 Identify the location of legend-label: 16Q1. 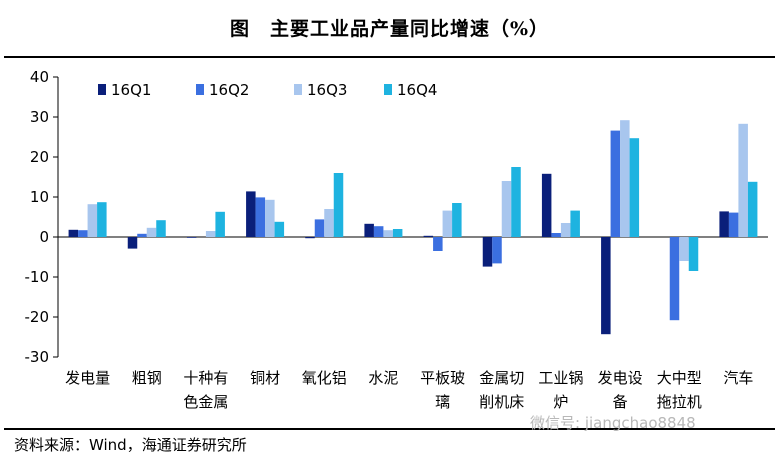
(131, 90).